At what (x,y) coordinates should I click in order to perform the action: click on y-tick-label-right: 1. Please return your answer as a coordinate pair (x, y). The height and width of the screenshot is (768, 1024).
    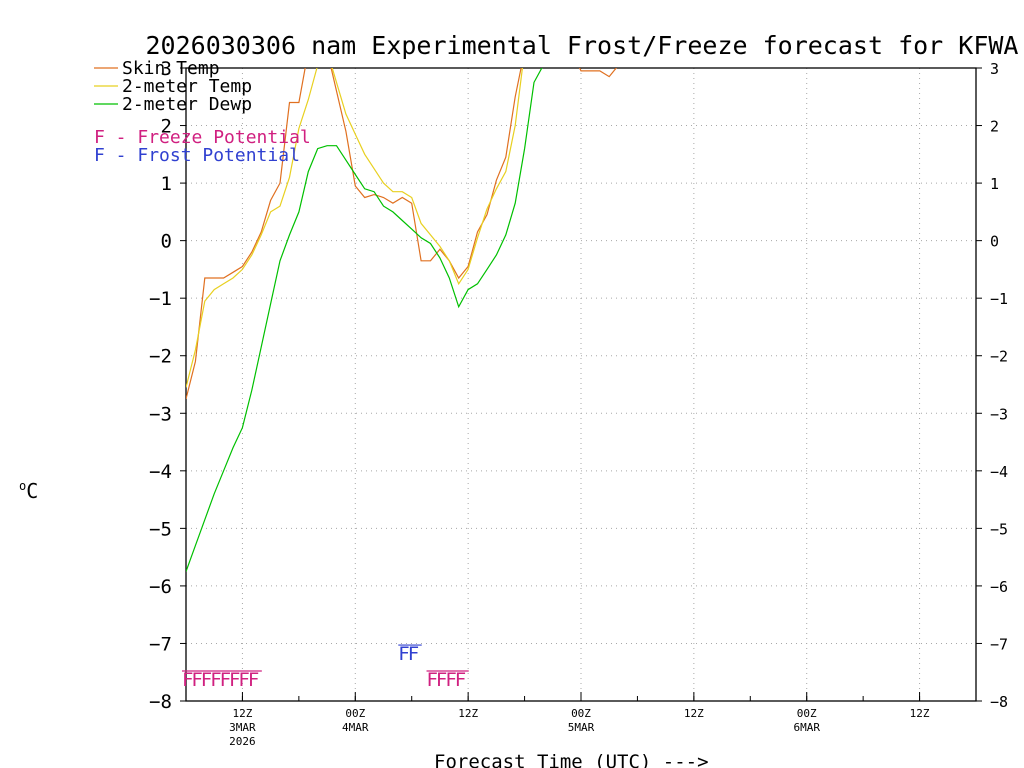
    Looking at the image, I should click on (994, 184).